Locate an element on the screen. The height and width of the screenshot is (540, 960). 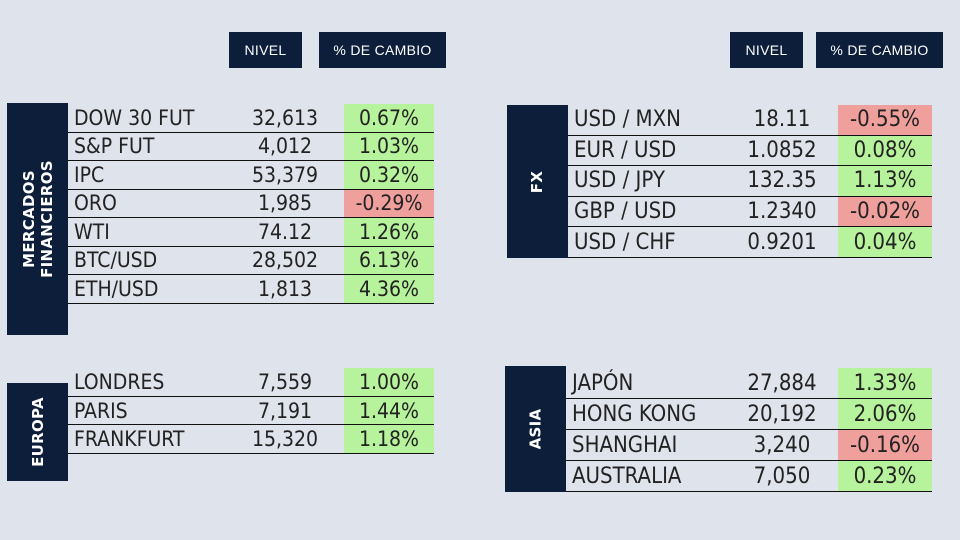
instrument-name: ETH/USD is located at coordinates (116, 288).